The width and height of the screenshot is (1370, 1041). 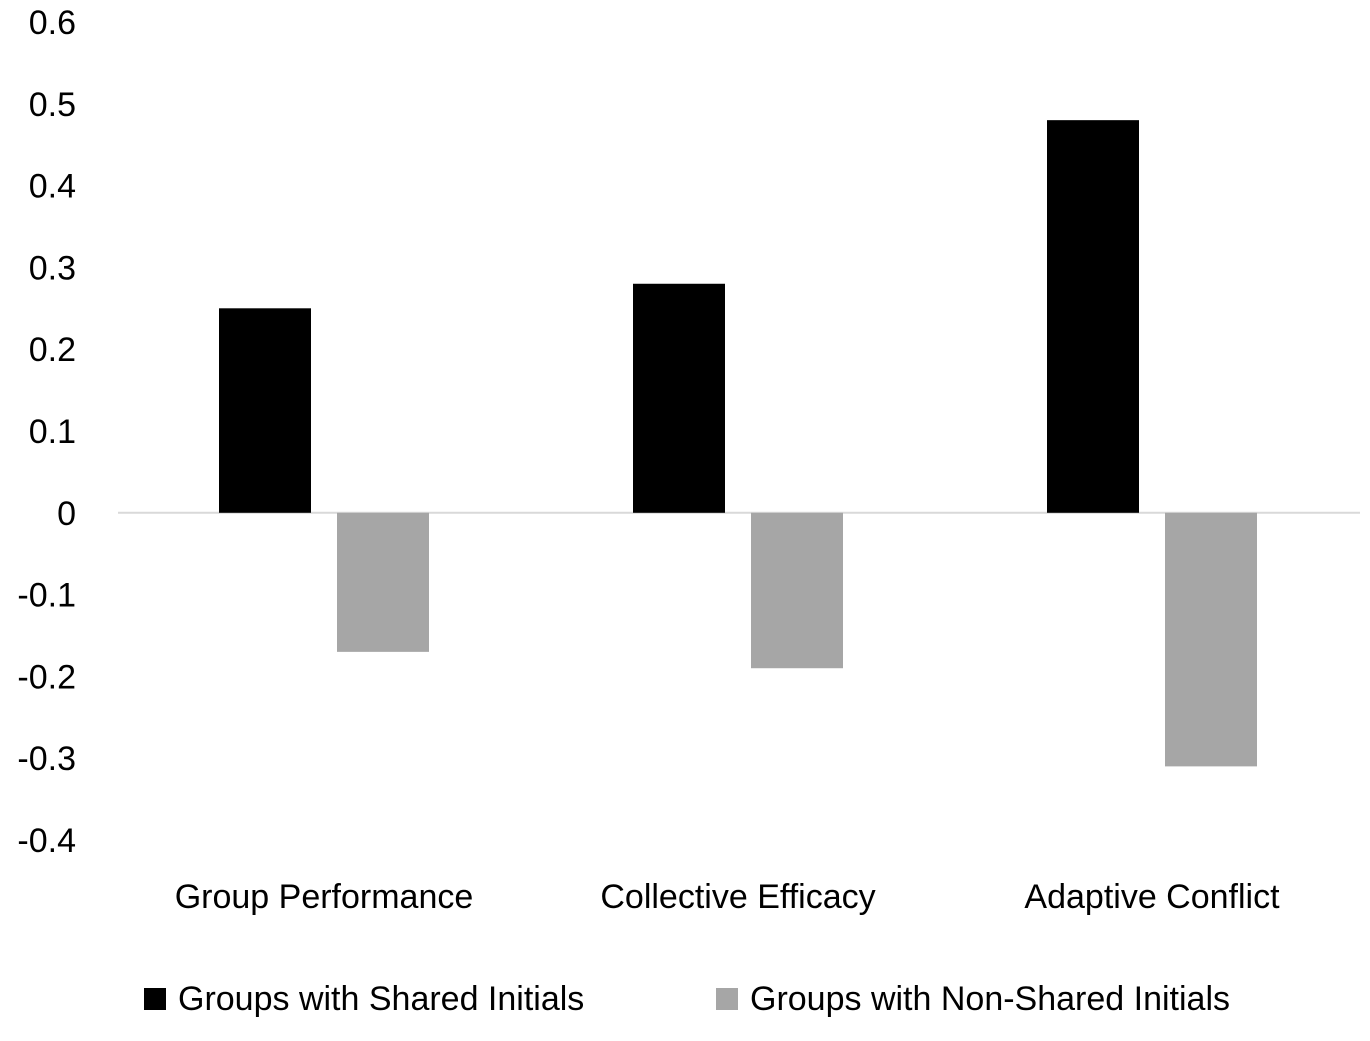 I want to click on y-tick-label: 0.3, so click(x=52, y=268).